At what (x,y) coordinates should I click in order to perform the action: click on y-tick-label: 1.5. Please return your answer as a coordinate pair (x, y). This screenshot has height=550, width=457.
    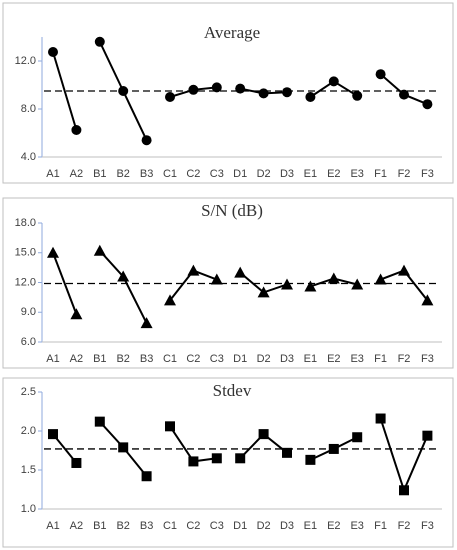
    Looking at the image, I should click on (28, 470).